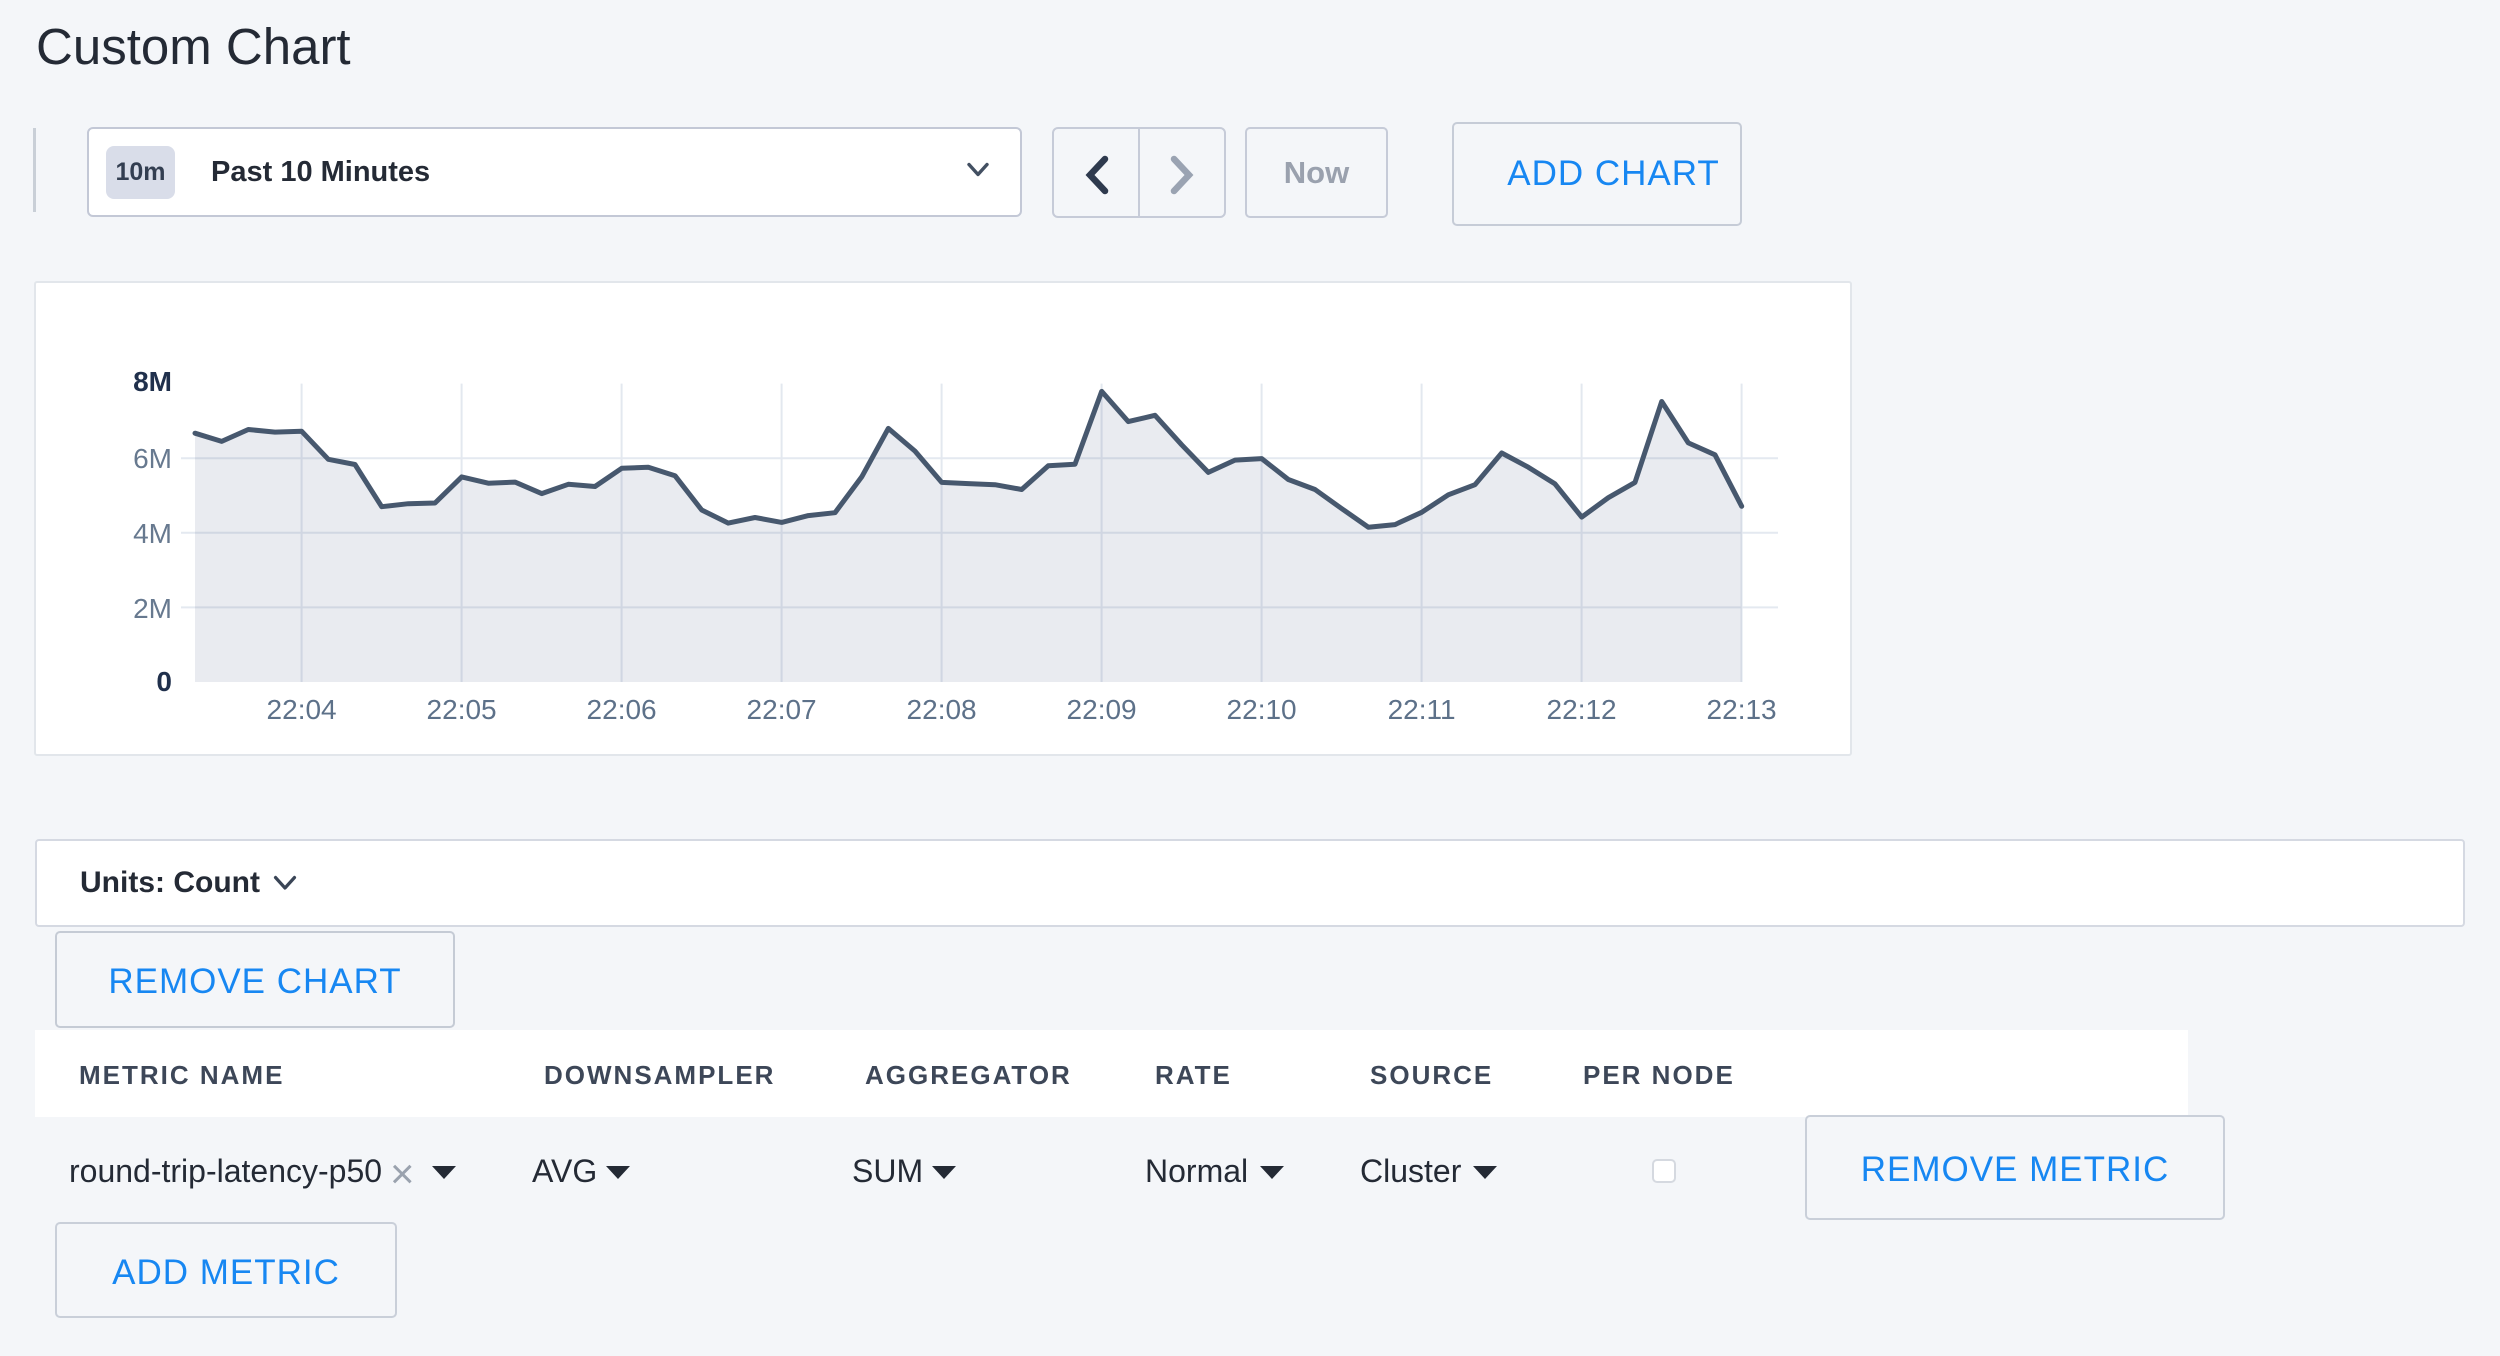  I want to click on svg-text: 4M, so click(152, 533).